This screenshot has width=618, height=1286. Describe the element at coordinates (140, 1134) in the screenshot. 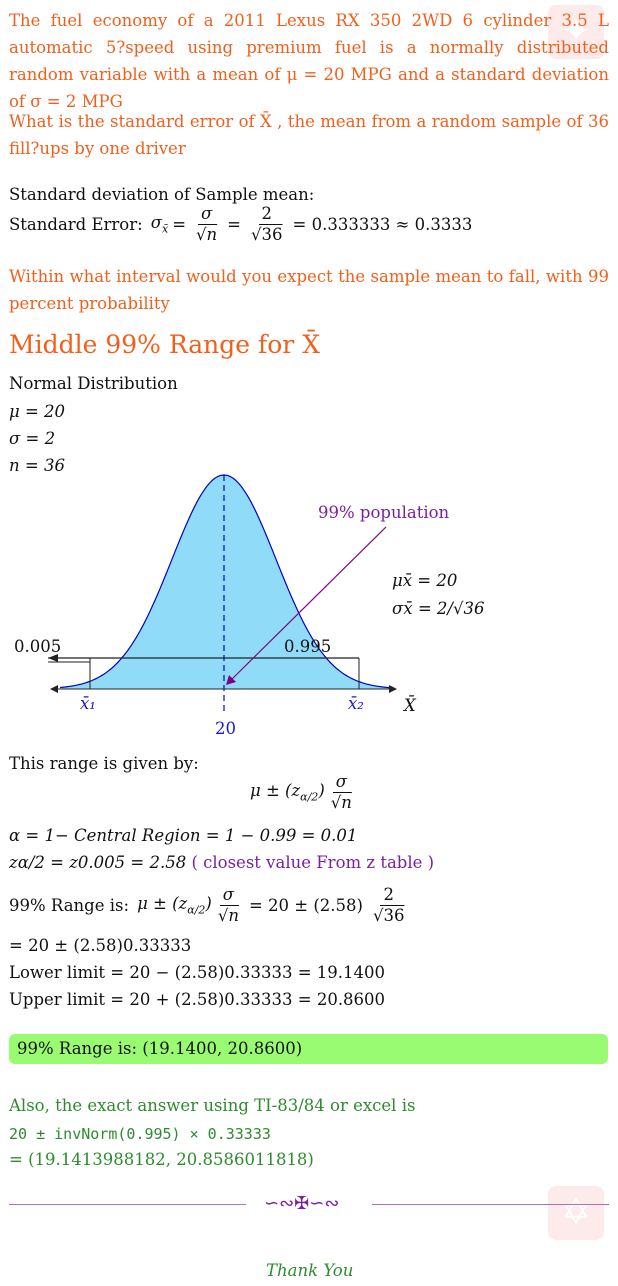

I see `exact-expression: 20 ± invNorm(0.995) × 0.33333` at that location.